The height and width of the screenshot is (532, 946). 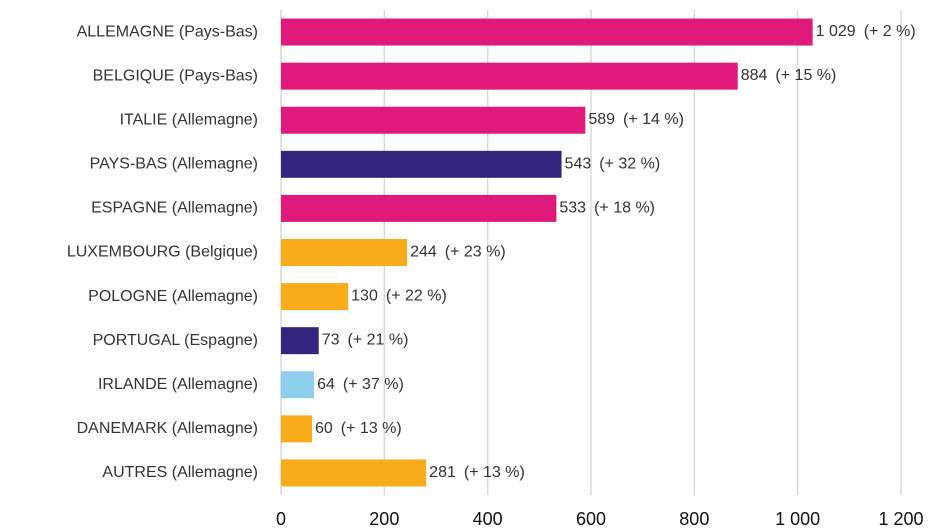 What do you see at coordinates (189, 119) in the screenshot?
I see `y-tick-label: ITALIE (Allemagne)` at bounding box center [189, 119].